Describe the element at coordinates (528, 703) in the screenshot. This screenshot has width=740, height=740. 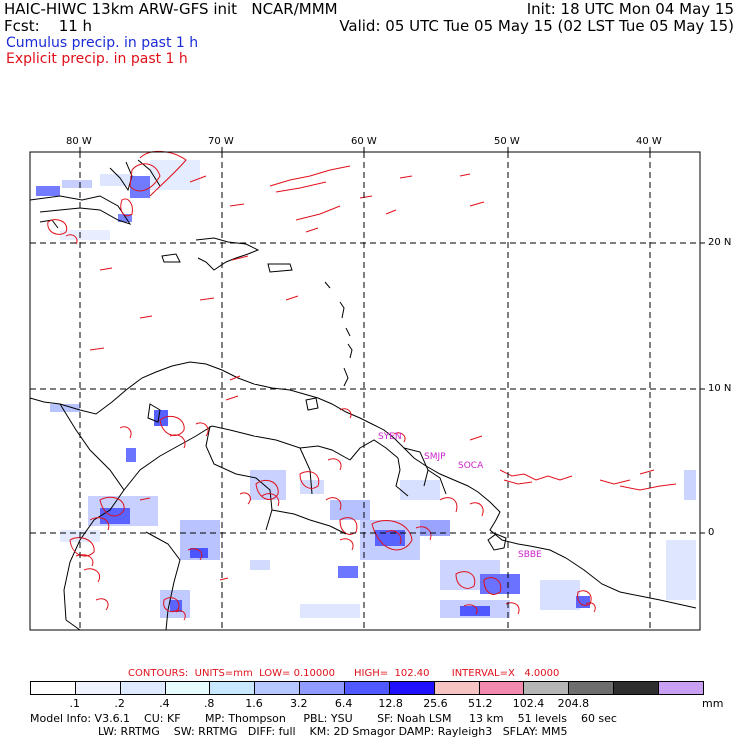
I see `colorbar-tick-label: 102.4` at that location.